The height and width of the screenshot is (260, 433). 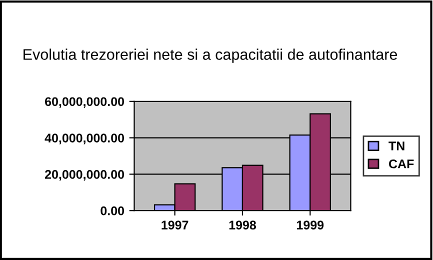 I want to click on y-tick-label: 0.00, so click(x=112, y=211).